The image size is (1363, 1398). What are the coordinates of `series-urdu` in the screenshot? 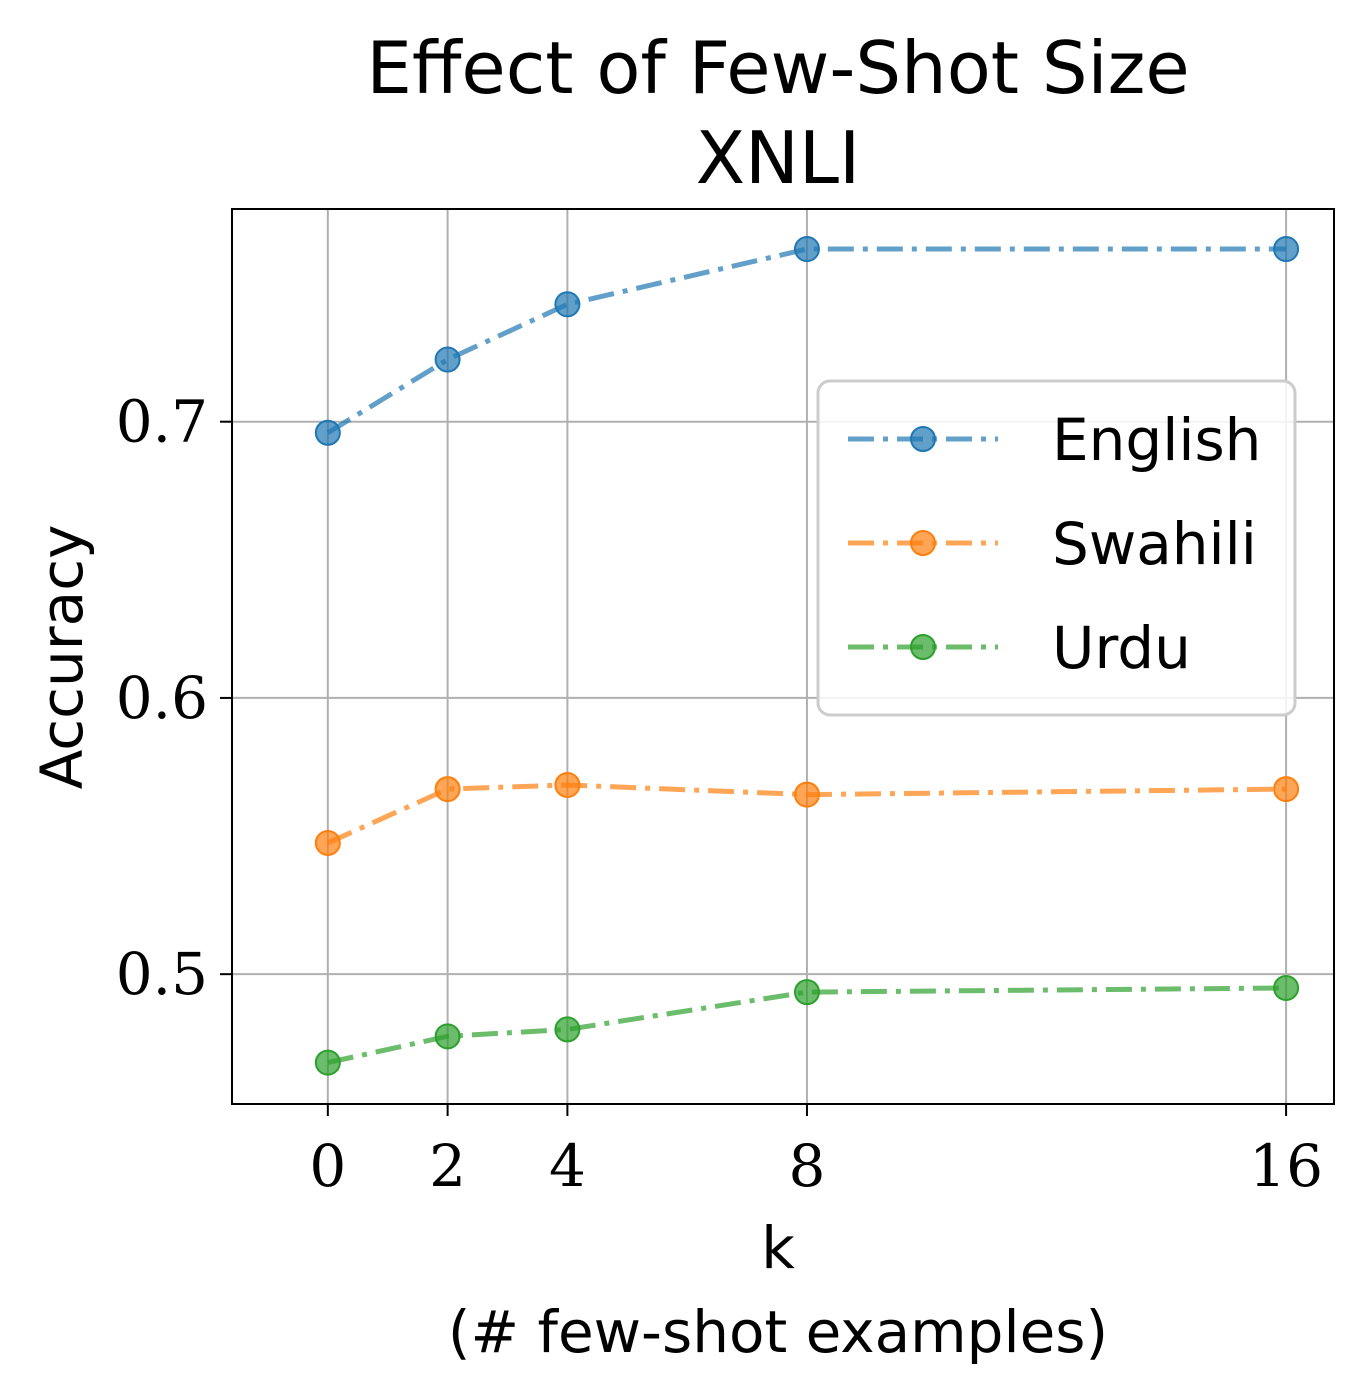 It's located at (807, 1025).